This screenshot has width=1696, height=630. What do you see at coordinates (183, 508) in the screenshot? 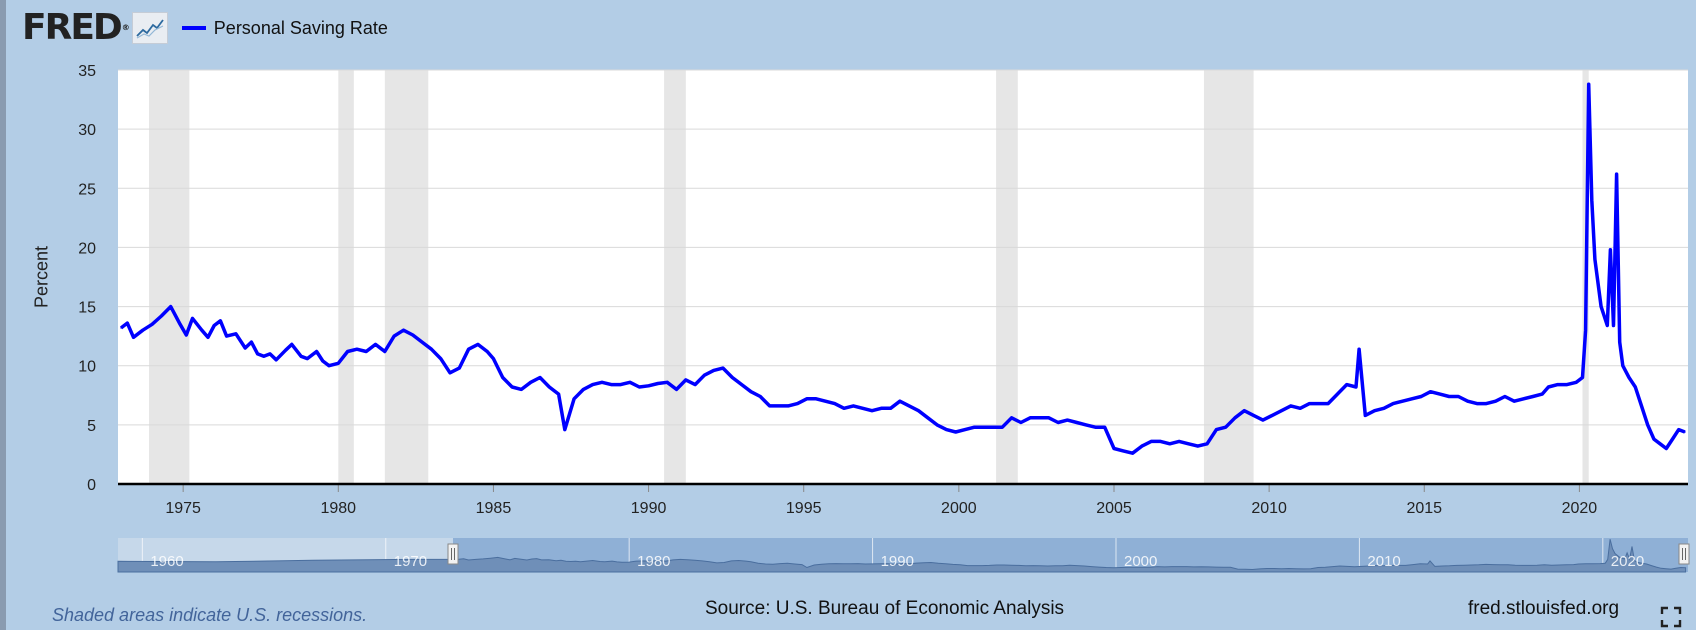
I see `x-tick-label: 1975` at bounding box center [183, 508].